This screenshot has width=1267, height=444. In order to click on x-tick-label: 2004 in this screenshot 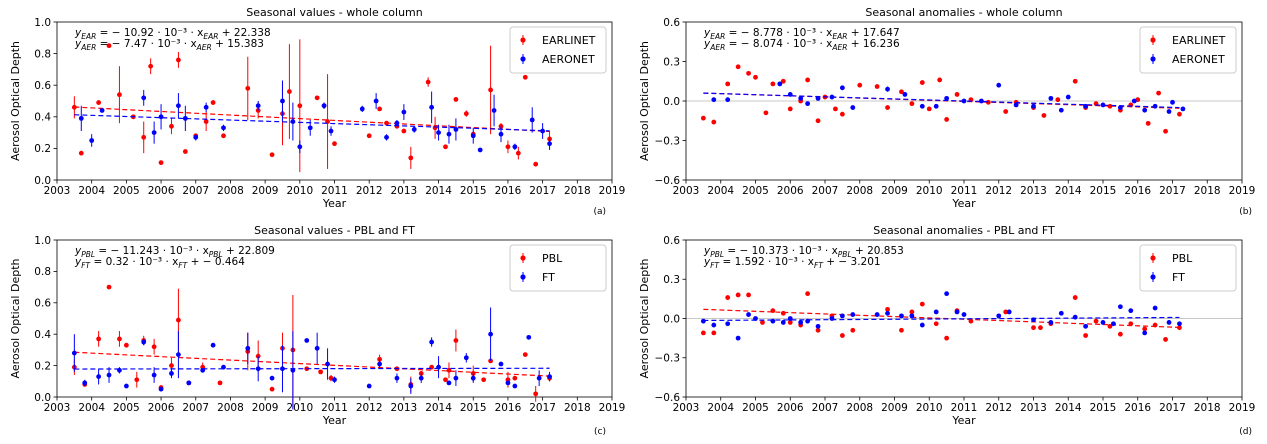, I will do `click(91, 408)`.